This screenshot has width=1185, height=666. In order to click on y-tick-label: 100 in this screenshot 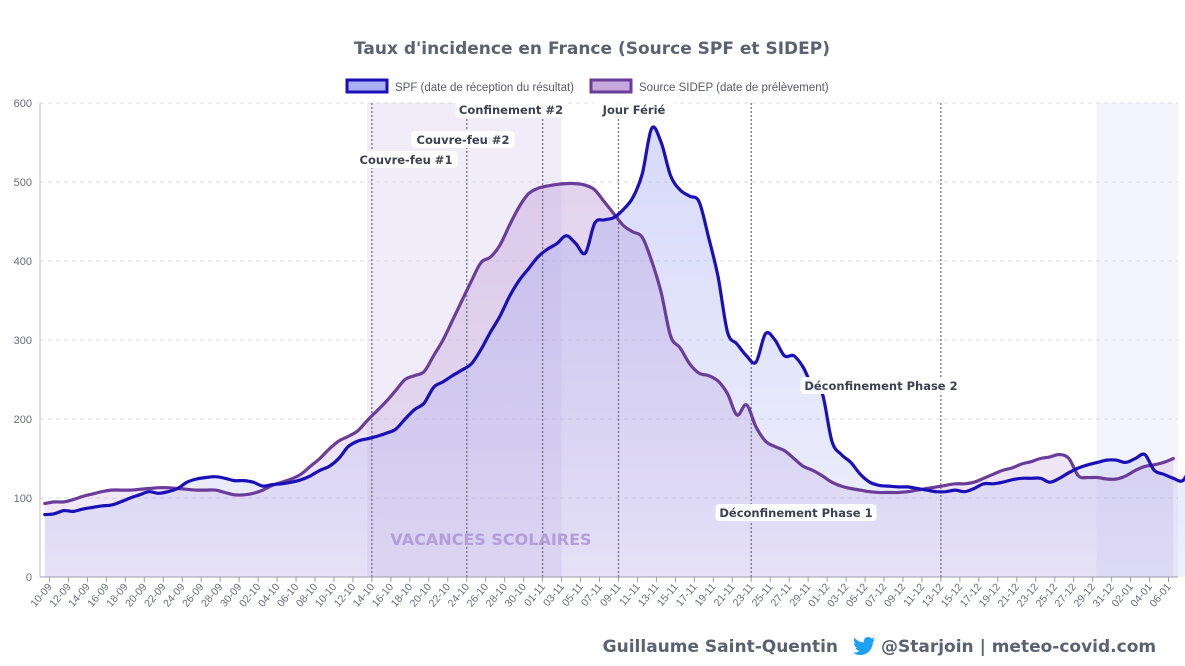, I will do `click(23, 499)`.